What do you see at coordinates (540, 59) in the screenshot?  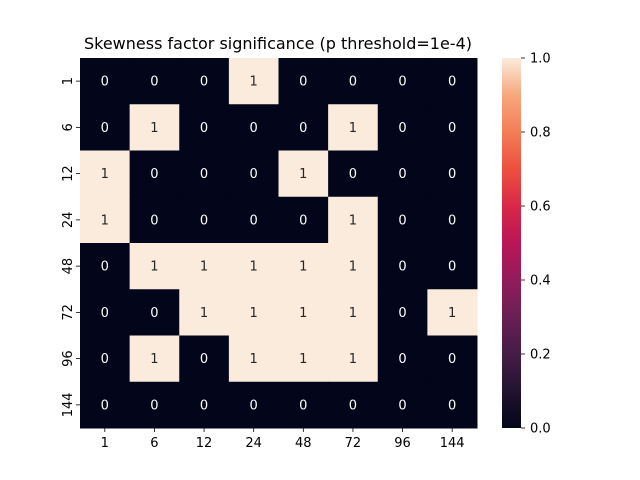 I see `colorbar-tick-label: 1.0` at bounding box center [540, 59].